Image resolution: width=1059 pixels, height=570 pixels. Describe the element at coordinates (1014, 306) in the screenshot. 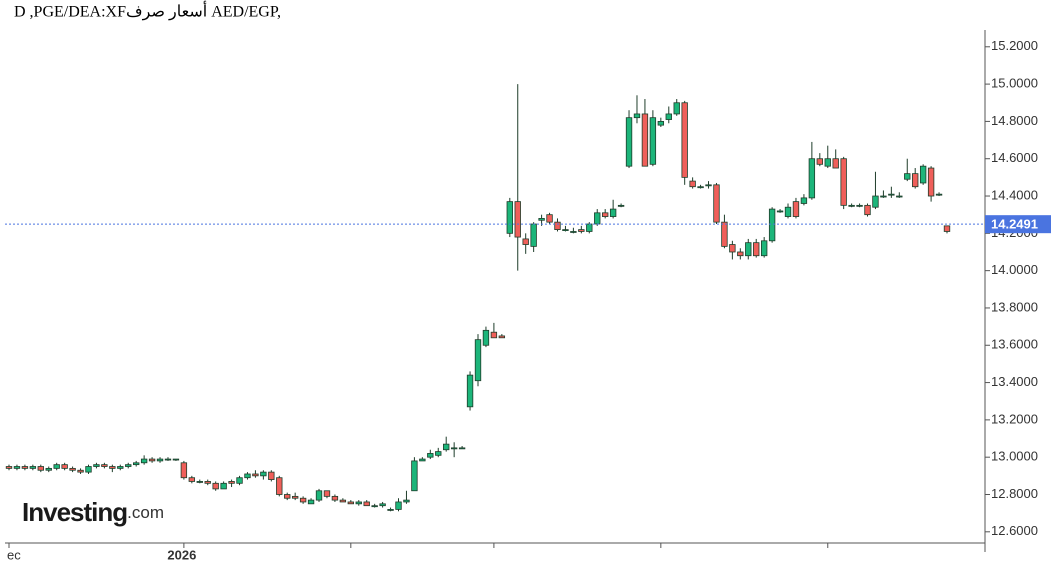

I see `y-tick-label: 13.8000` at that location.